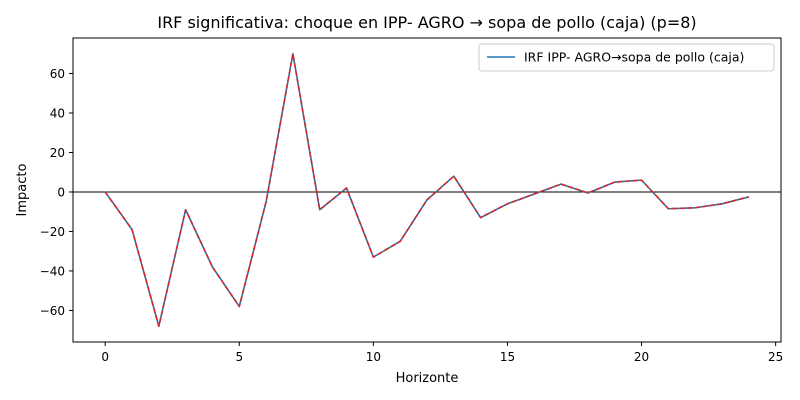 The width and height of the screenshot is (800, 400). What do you see at coordinates (427, 378) in the screenshot?
I see `x-axis-label: Horizonte` at bounding box center [427, 378].